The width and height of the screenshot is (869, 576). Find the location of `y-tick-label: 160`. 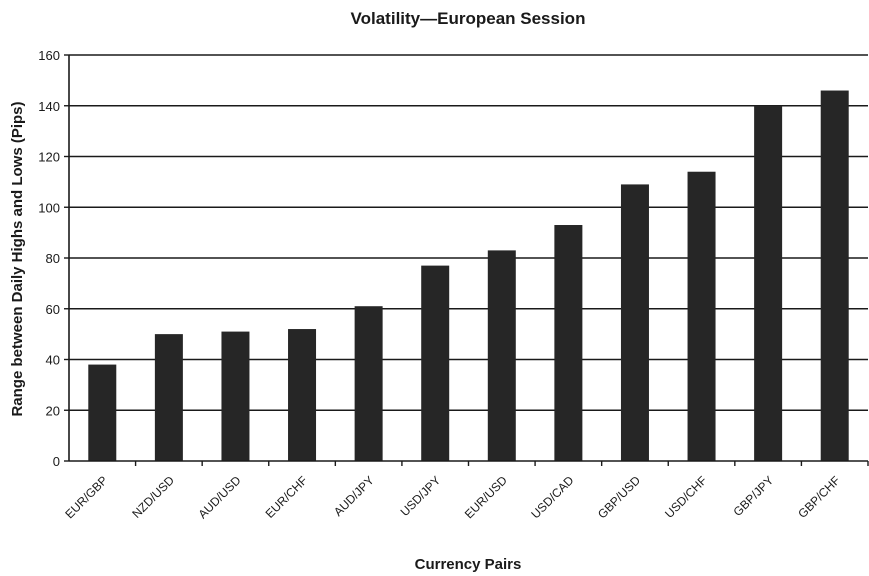

y-tick-label: 160 is located at coordinates (49, 55).